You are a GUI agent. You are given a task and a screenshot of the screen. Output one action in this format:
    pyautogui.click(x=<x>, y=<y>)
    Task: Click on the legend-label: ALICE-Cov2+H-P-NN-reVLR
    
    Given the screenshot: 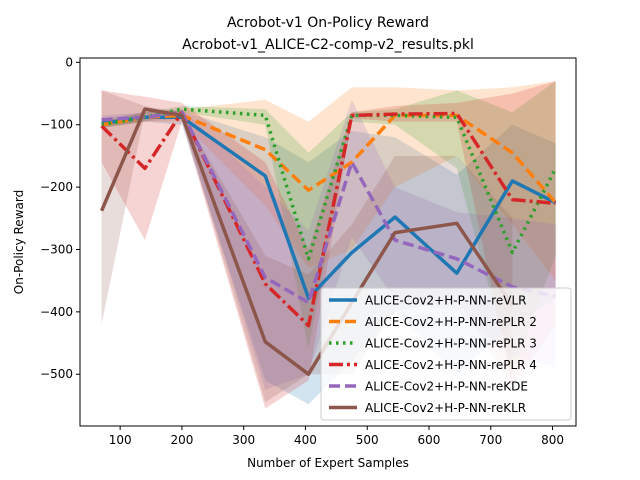 What is the action you would take?
    pyautogui.click(x=445, y=301)
    